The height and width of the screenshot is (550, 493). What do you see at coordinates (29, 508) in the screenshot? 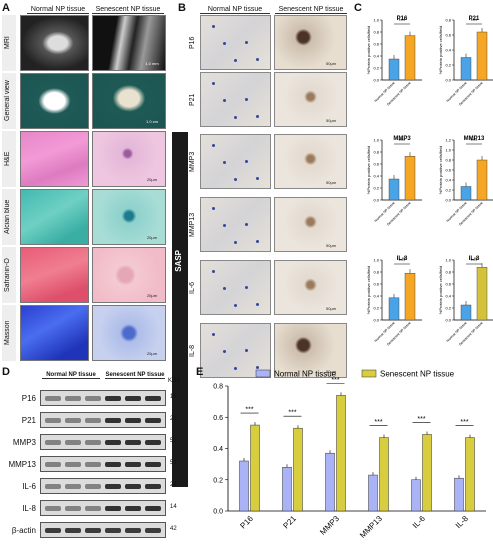
I see `blot-label: IL-8` at bounding box center [29, 508].